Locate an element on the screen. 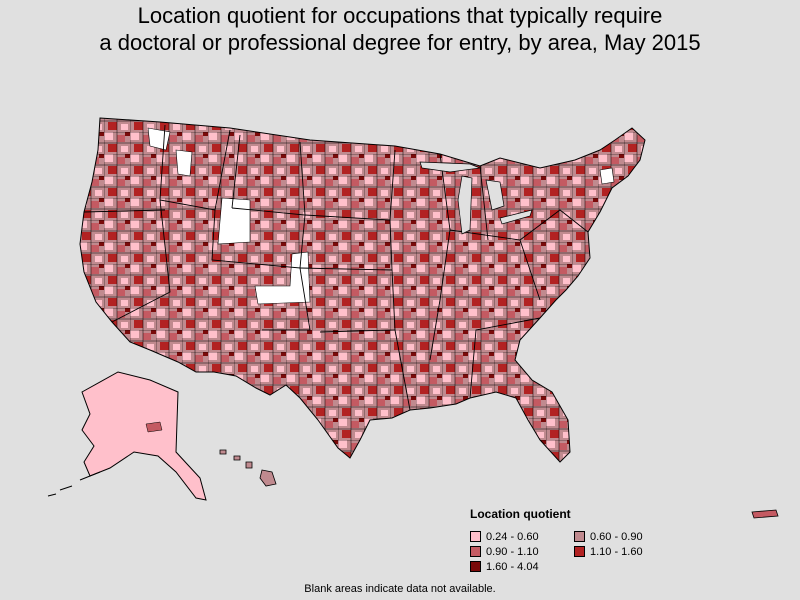 The height and width of the screenshot is (600, 800). alaska is located at coordinates (144, 436).